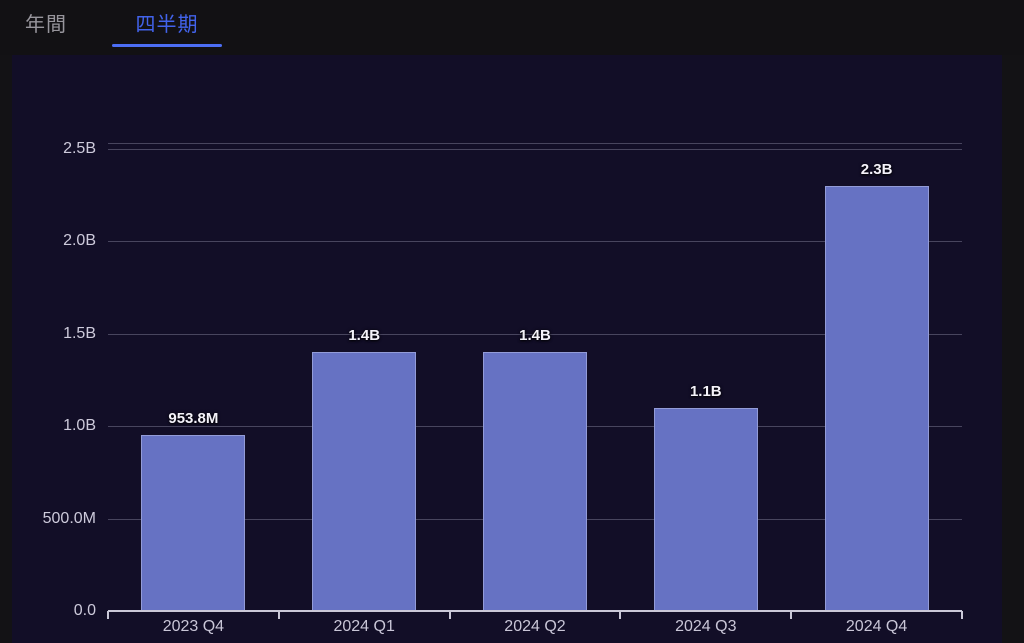  Describe the element at coordinates (705, 391) in the screenshot. I see `bar-value-label: 1.1B` at that location.